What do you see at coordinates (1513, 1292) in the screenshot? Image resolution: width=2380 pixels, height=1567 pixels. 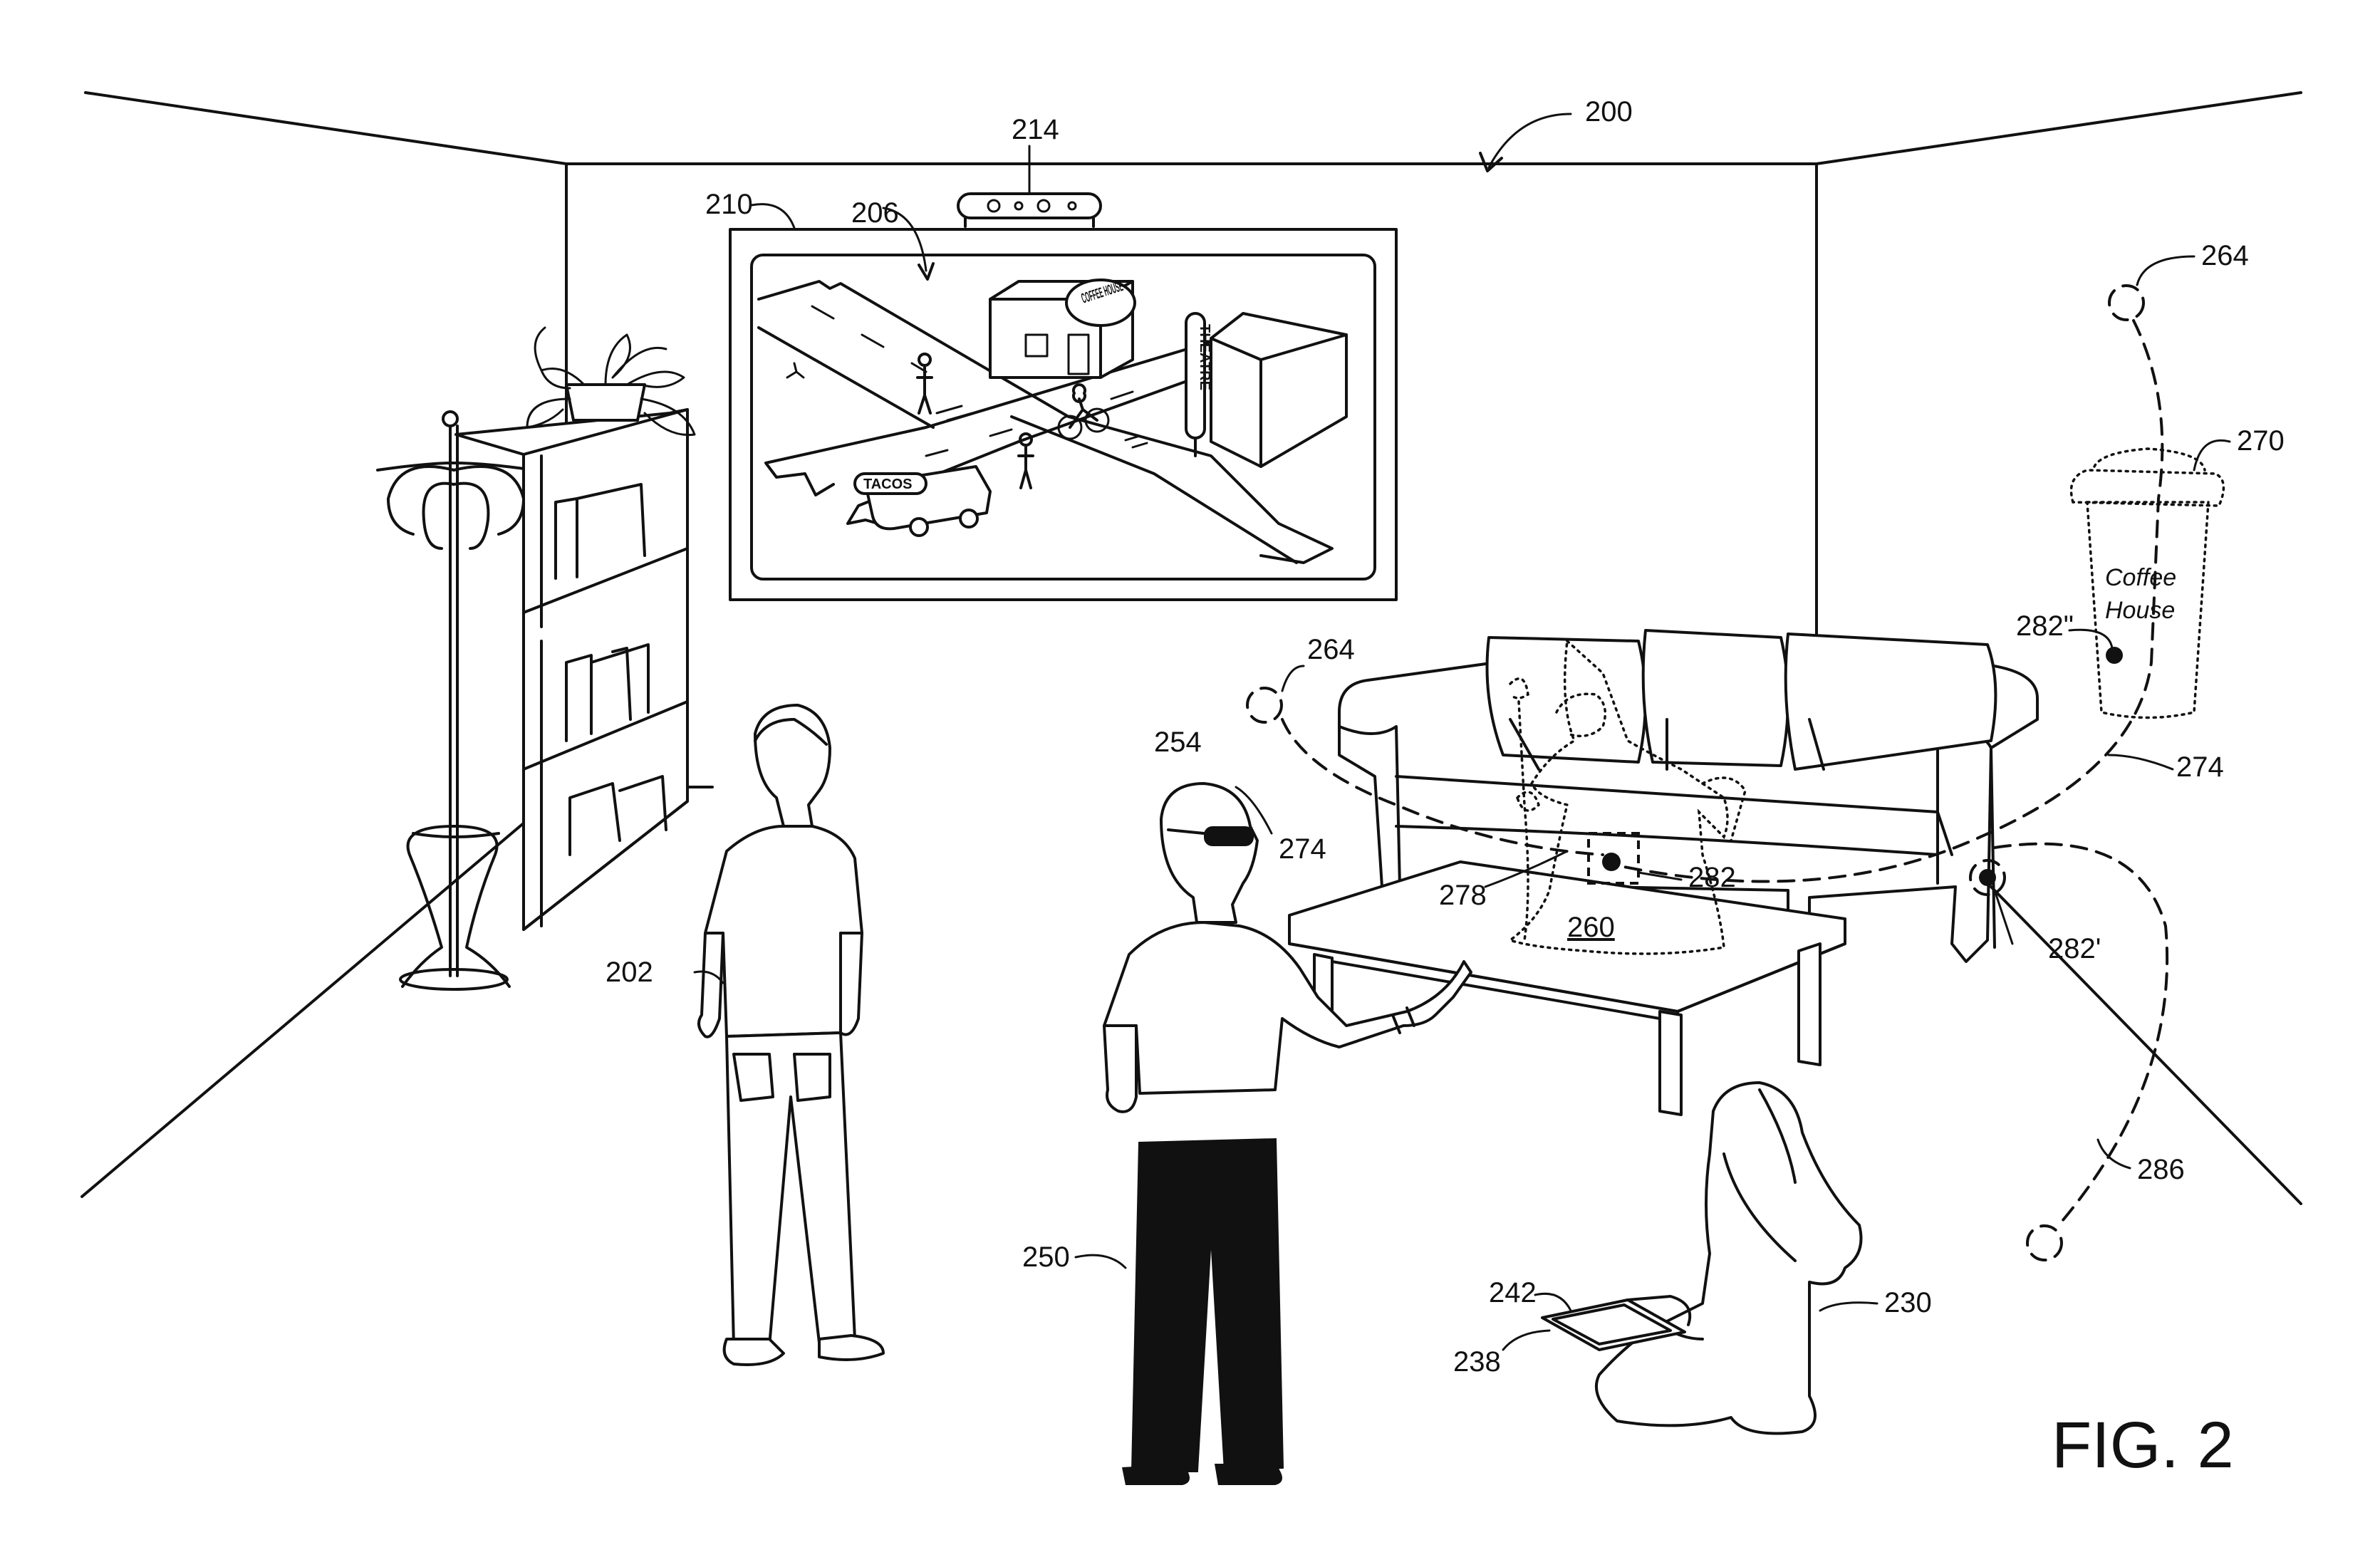 I see `label-242: 242` at bounding box center [1513, 1292].